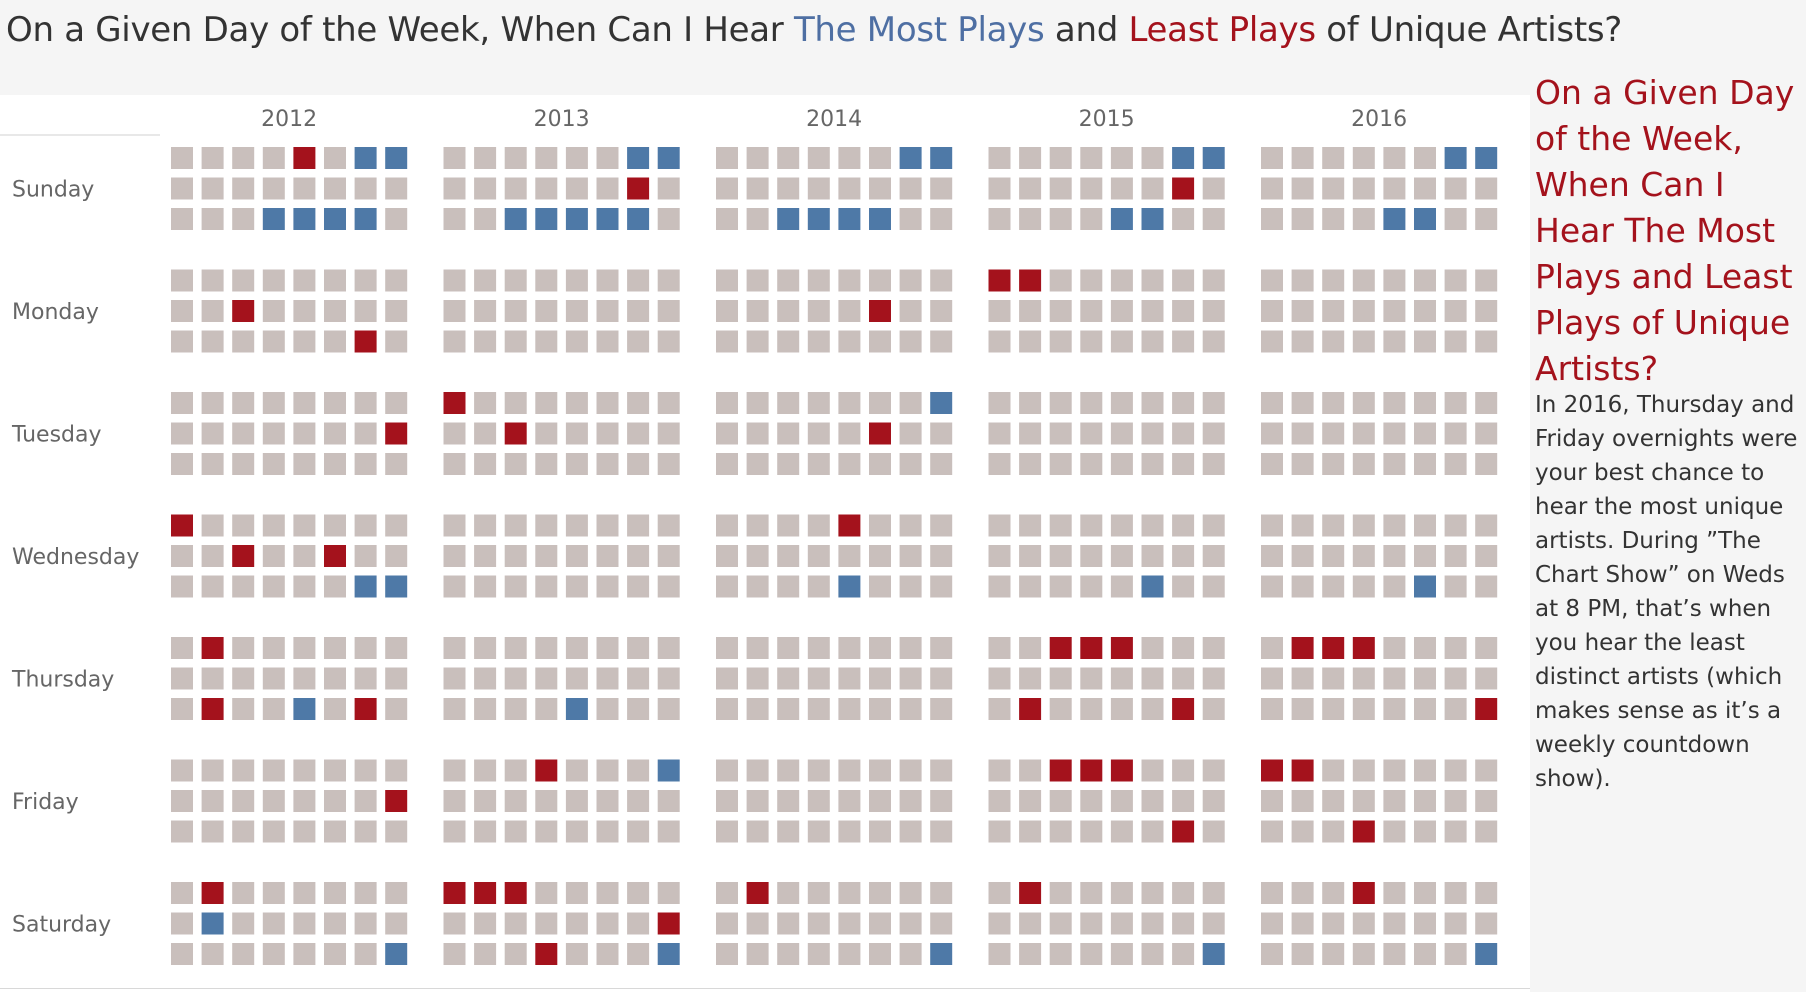  I want to click on cell-thursday-2014-r0-c1-neutral, so click(757, 648).